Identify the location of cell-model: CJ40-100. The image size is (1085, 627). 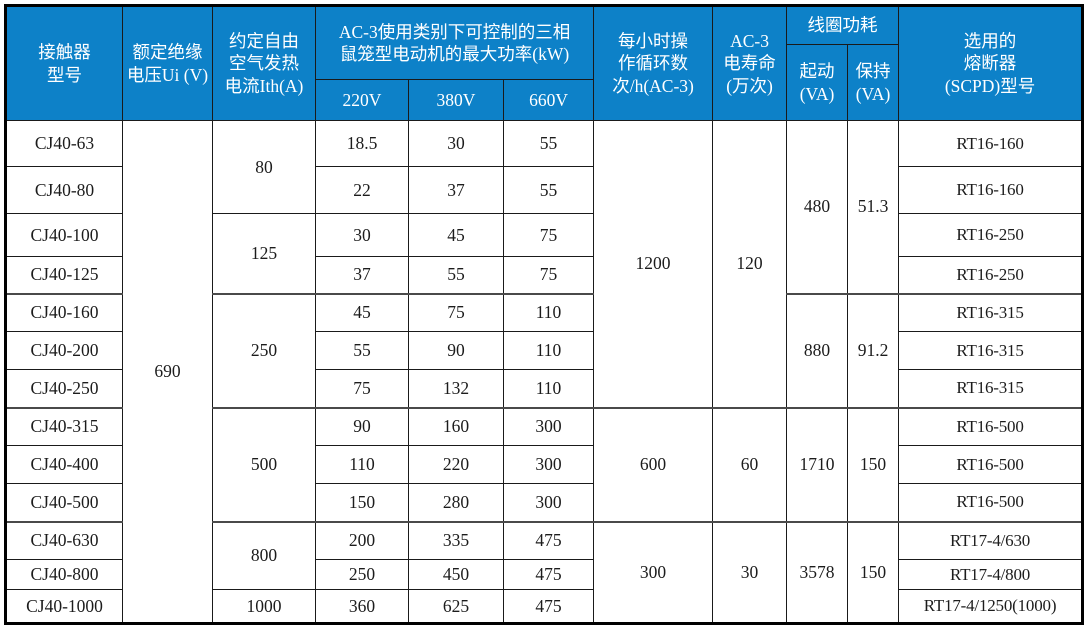
(64, 235).